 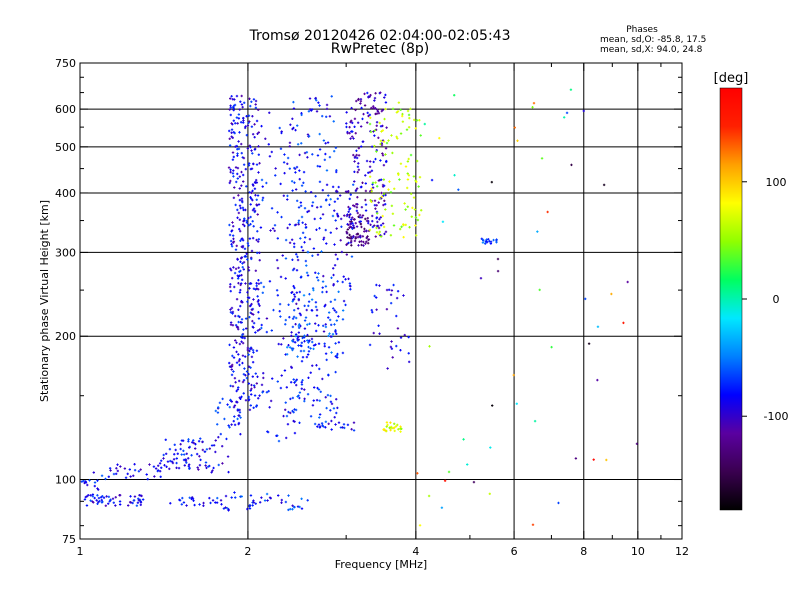 What do you see at coordinates (380, 36) in the screenshot?
I see `chart-title: Tromsø 20120426 02:04:00-02:05:43` at bounding box center [380, 36].